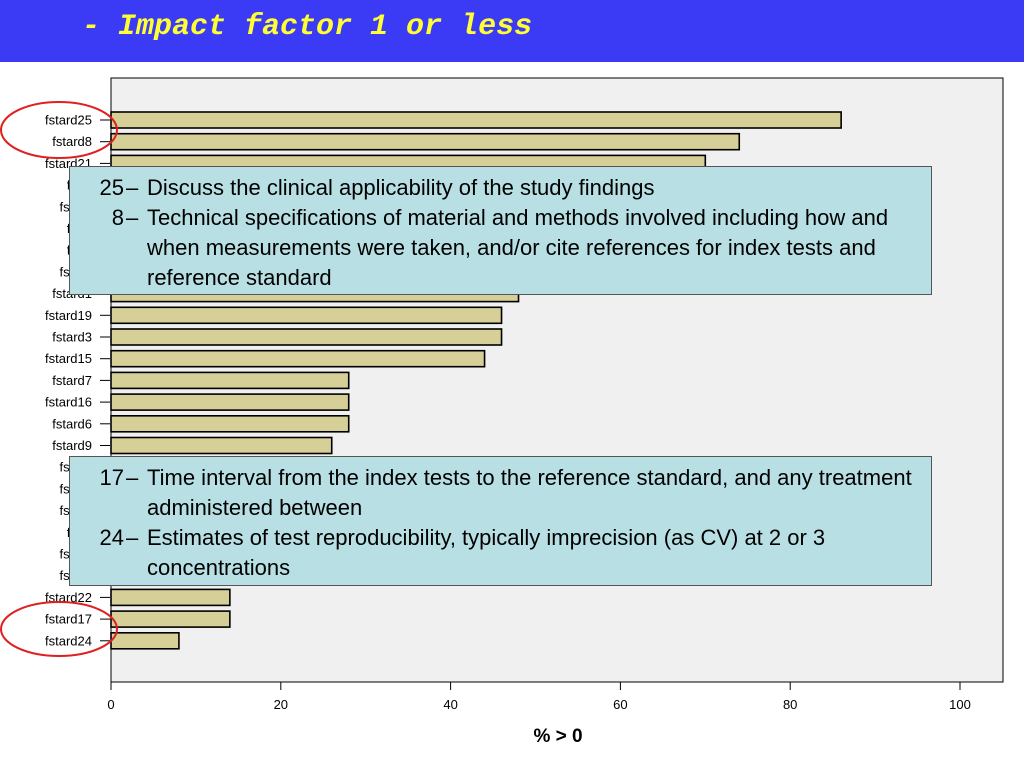 The image size is (1024, 768). I want to click on highlight-ellipse-top, so click(59, 130).